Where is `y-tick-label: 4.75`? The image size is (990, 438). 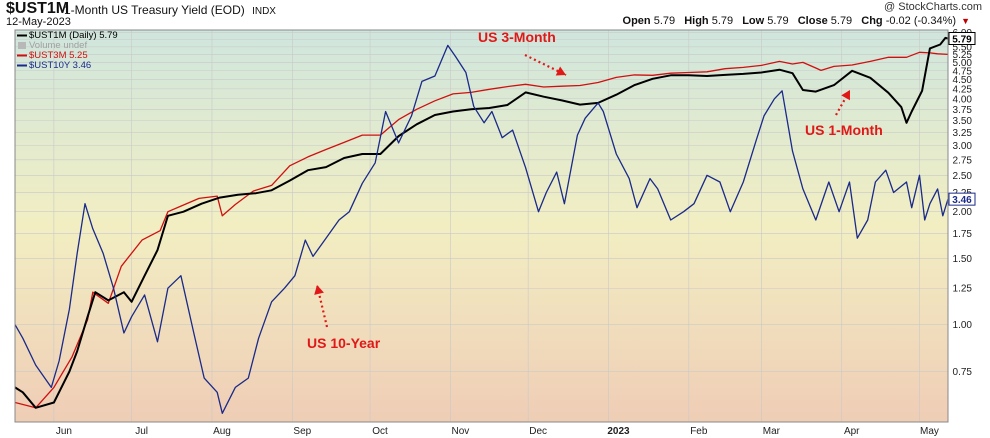
y-tick-label: 4.75 is located at coordinates (963, 71).